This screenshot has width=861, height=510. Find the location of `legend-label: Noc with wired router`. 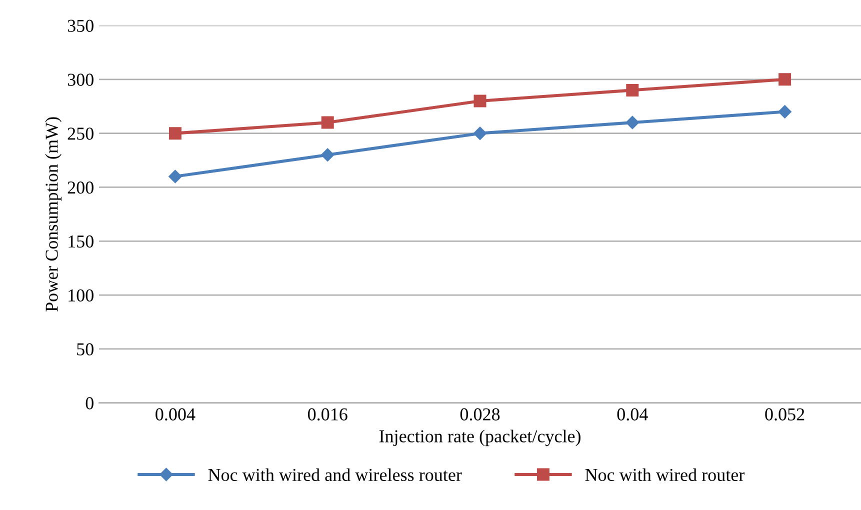

legend-label: Noc with wired router is located at coordinates (665, 475).